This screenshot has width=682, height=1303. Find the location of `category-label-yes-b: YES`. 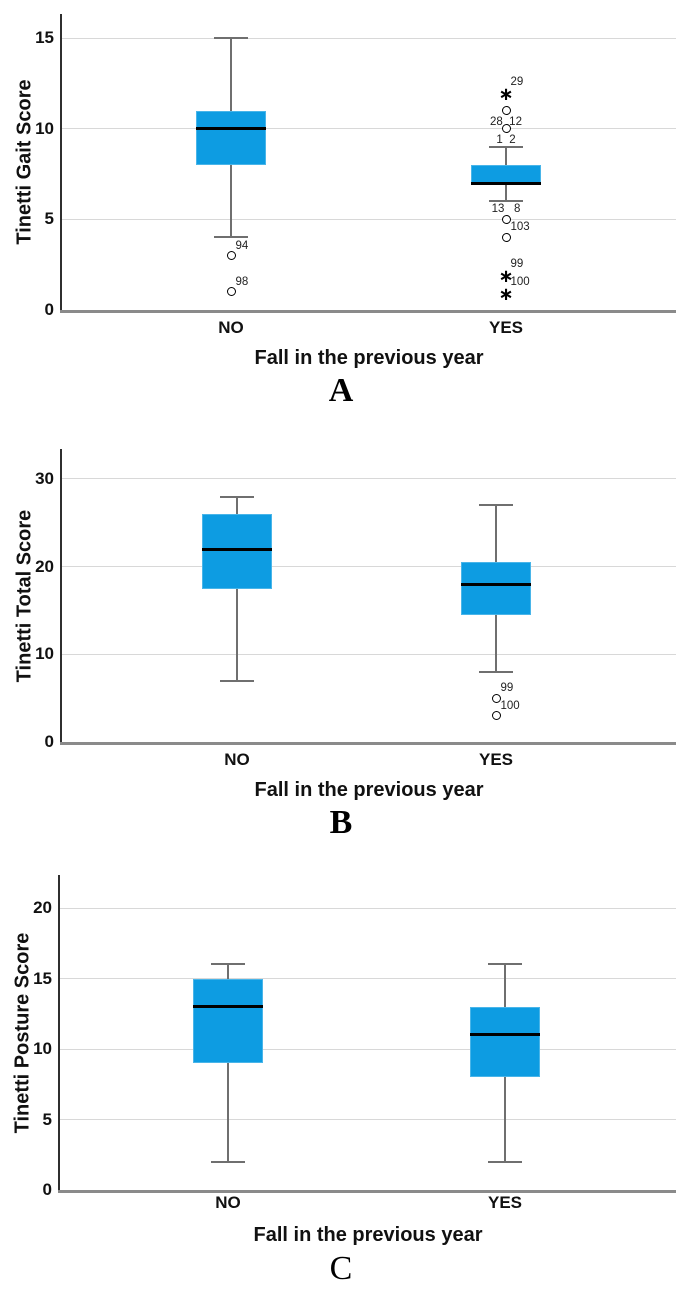

category-label-yes-b: YES is located at coordinates (496, 759).